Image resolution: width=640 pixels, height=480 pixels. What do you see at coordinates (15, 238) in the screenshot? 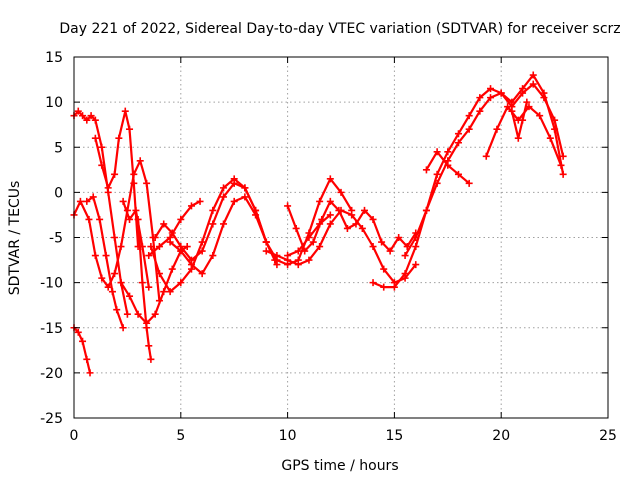
I see `y-axis-label: SDTVAR / TECUs` at bounding box center [15, 238].